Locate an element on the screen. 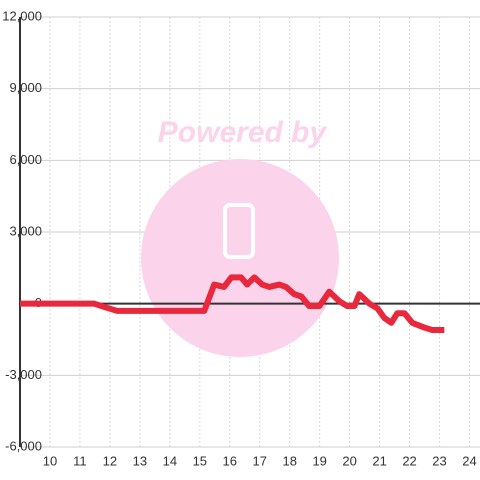 The width and height of the screenshot is (480, 480). x-tick-label: 23 is located at coordinates (439, 460).